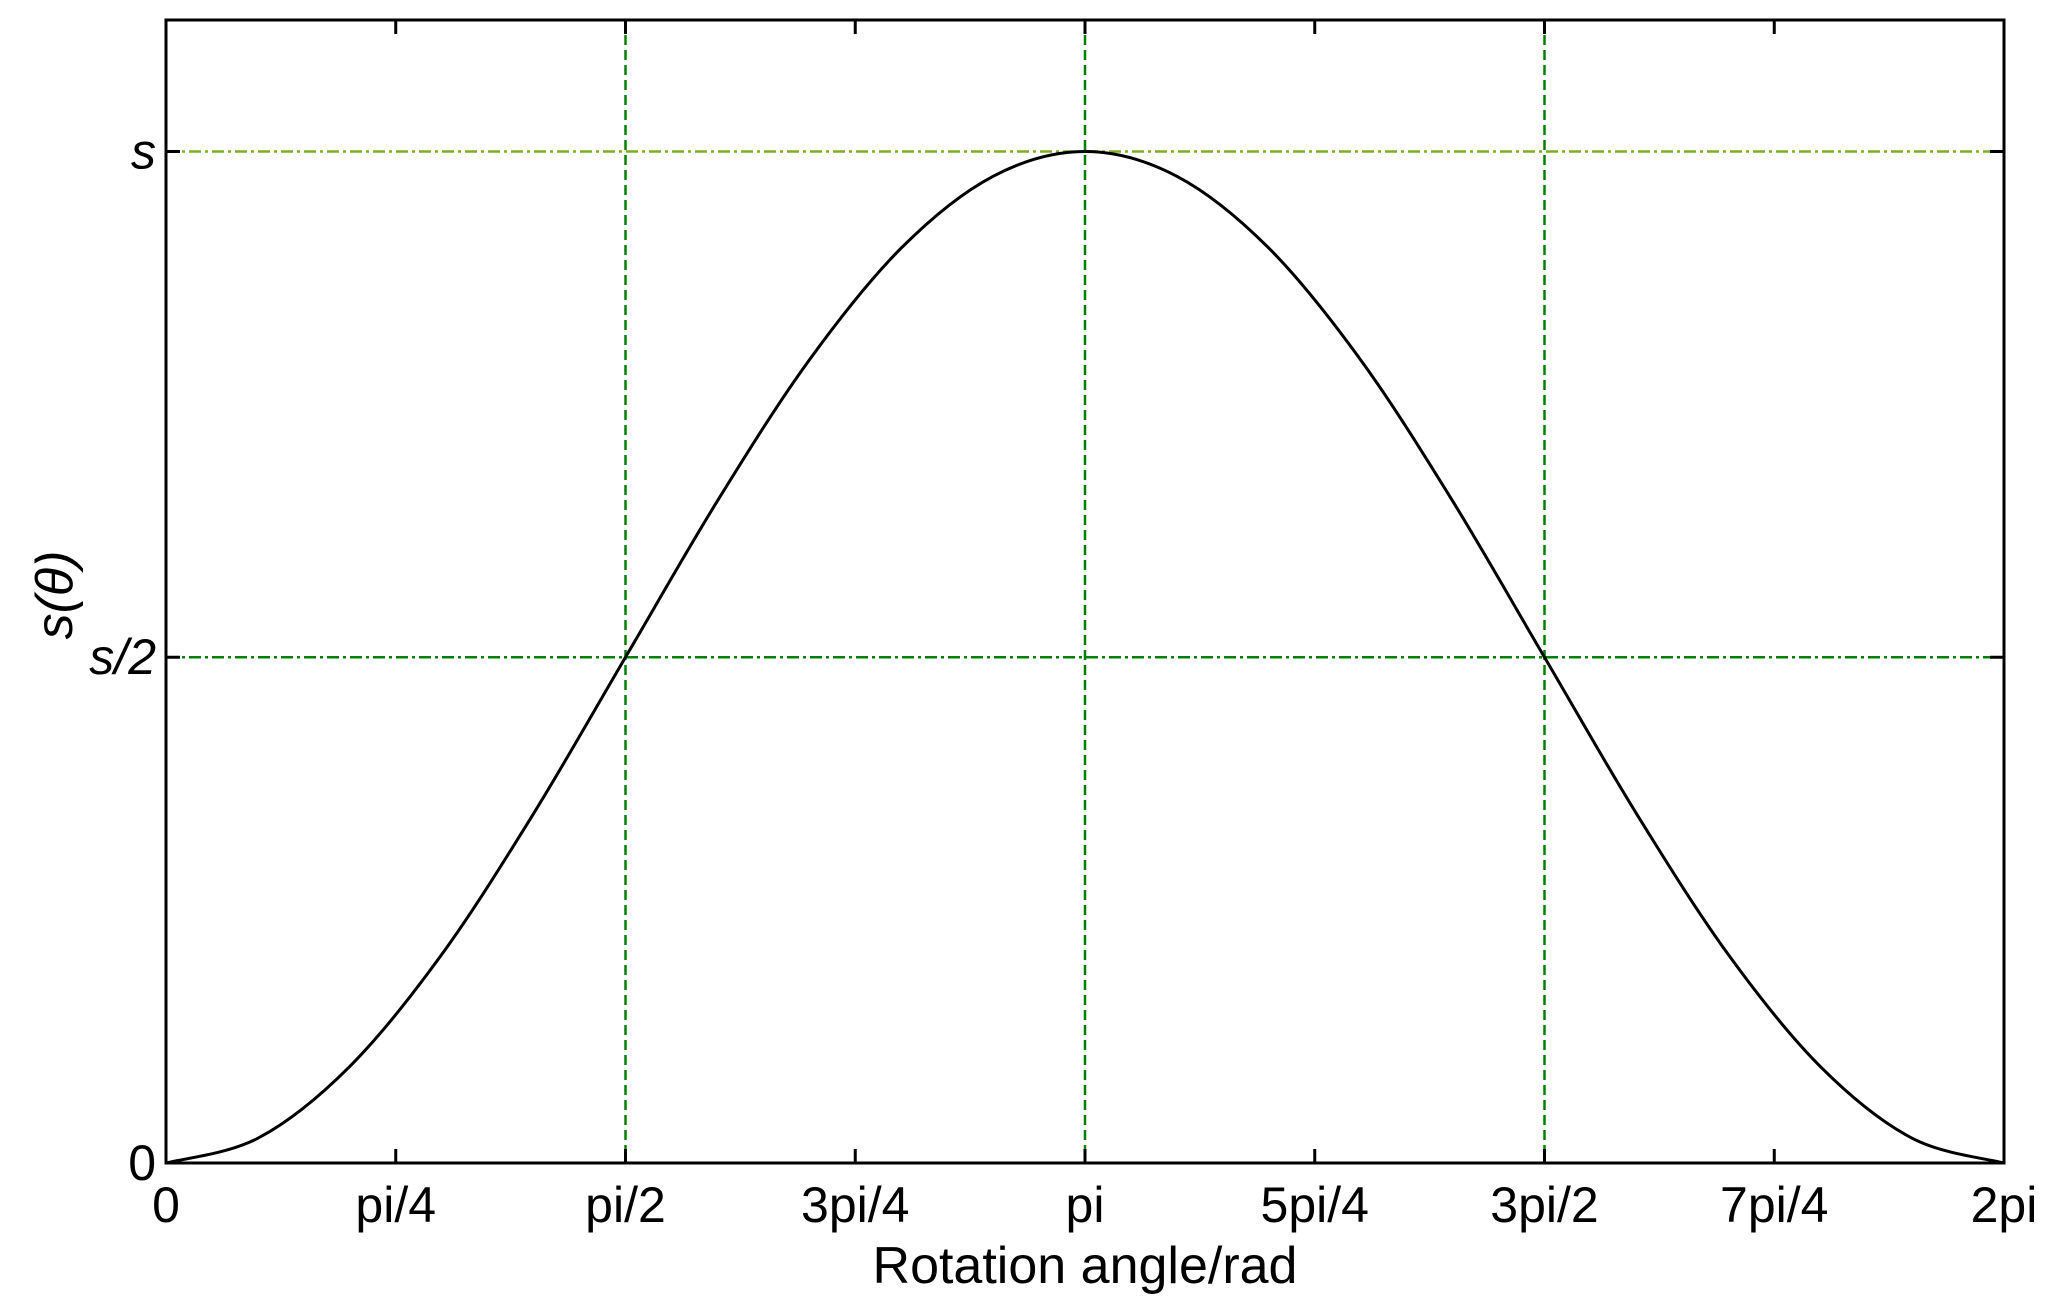  What do you see at coordinates (395, 1205) in the screenshot?
I see `x-tick-label-1: pi/4` at bounding box center [395, 1205].